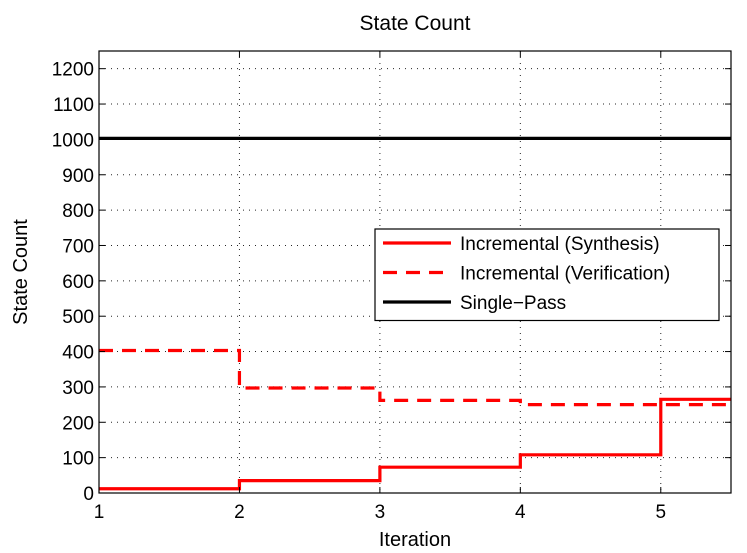 This screenshot has width=747, height=553. I want to click on y-axis-label: State Count, so click(21, 272).